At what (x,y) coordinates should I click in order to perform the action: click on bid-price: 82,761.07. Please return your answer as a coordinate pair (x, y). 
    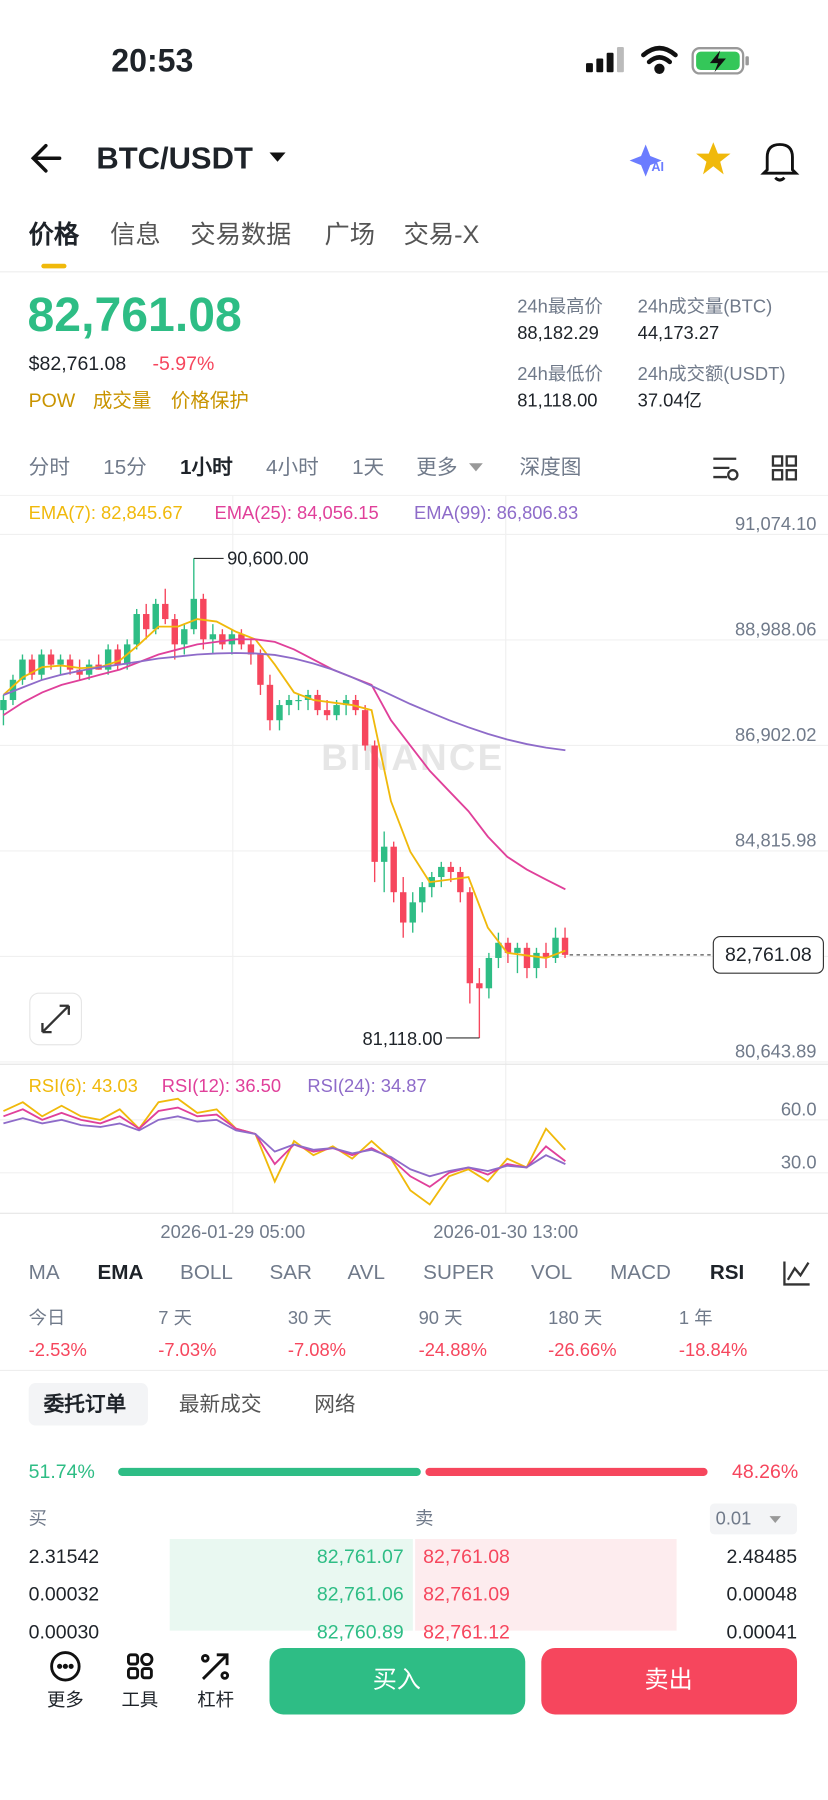
    Looking at the image, I should click on (360, 1556).